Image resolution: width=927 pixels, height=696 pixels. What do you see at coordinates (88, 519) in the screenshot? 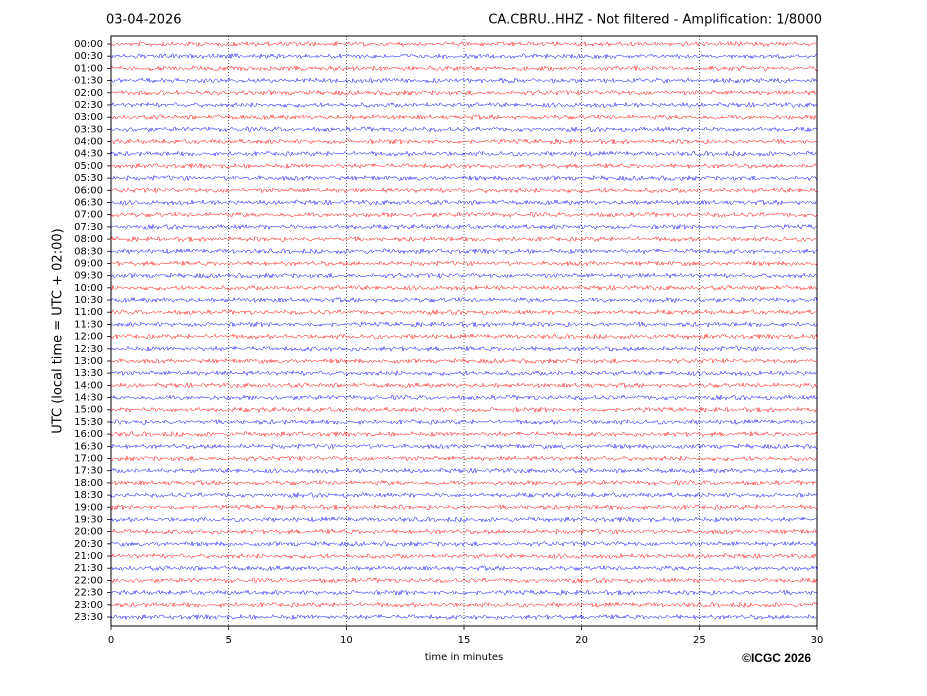
I see `y-tick-label: 19:30` at bounding box center [88, 519].